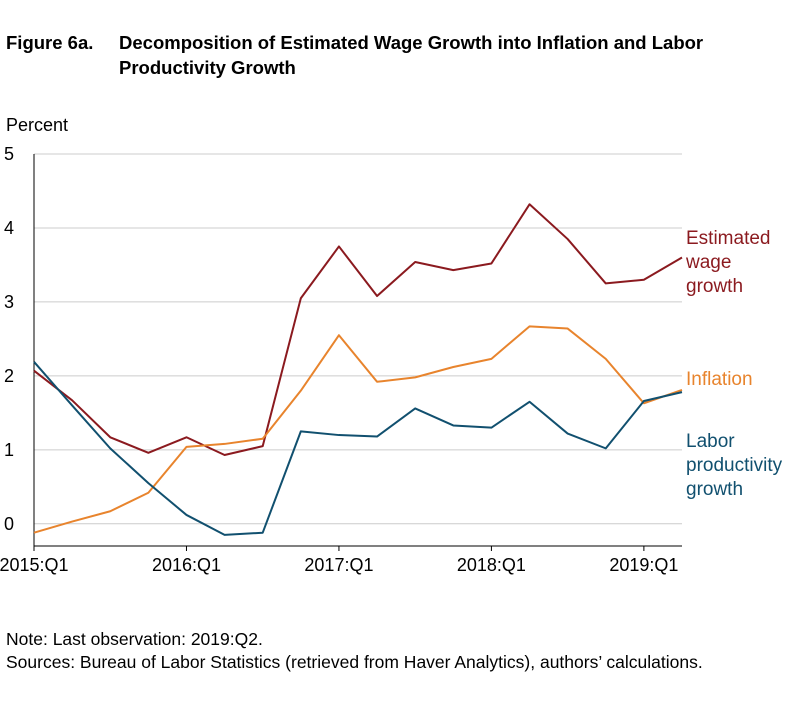 The height and width of the screenshot is (724, 800). I want to click on y-tick-label: 3, so click(9, 302).